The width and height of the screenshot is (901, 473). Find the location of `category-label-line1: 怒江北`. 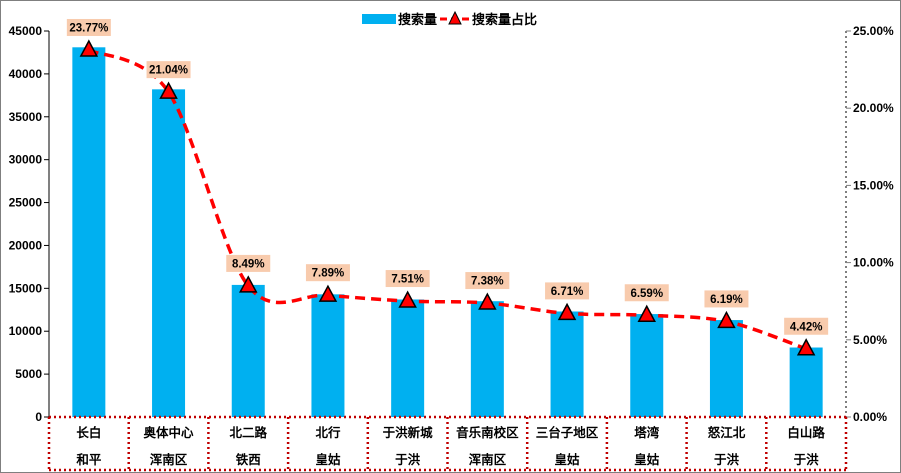

category-label-line1: 怒江北 is located at coordinates (727, 432).